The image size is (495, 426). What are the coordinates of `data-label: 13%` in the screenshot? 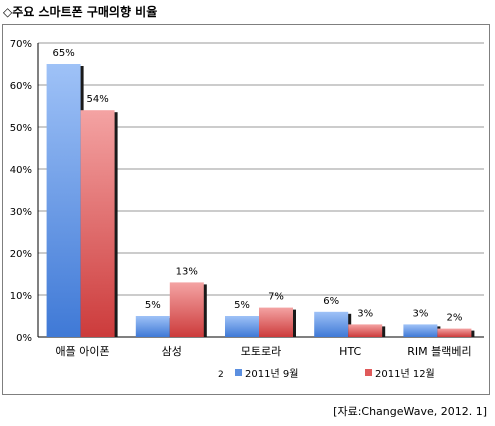 It's located at (187, 271).